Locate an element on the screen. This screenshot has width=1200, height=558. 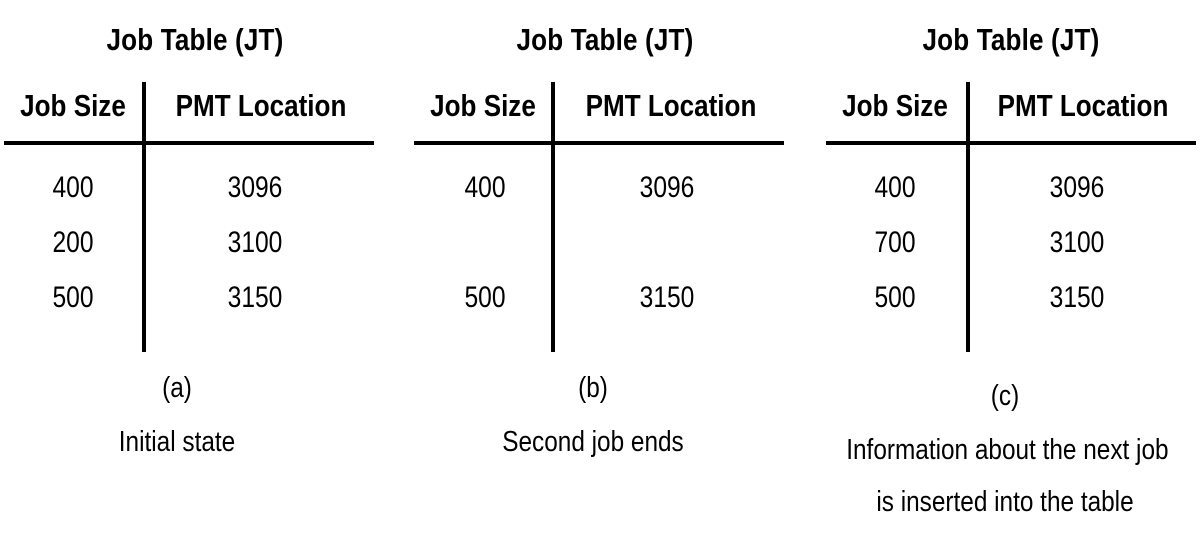
panel-label: (c) is located at coordinates (1005, 396).